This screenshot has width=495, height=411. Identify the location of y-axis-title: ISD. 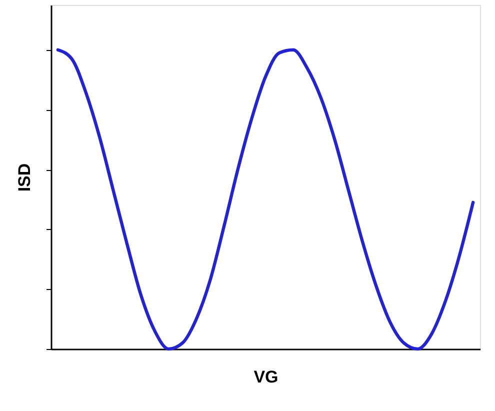
(24, 177).